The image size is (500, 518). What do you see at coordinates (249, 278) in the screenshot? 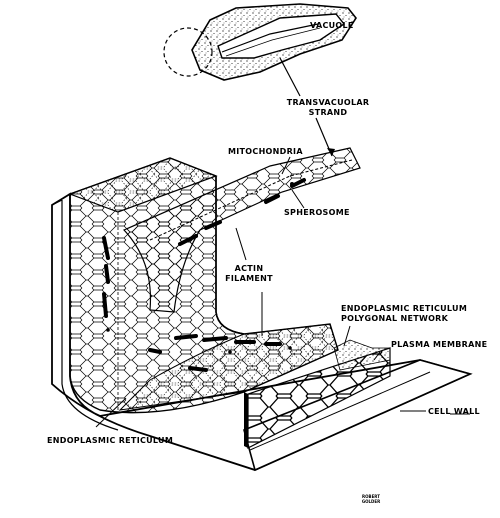
I see `actin-filament-label-line2: FILAMENT` at bounding box center [249, 278].